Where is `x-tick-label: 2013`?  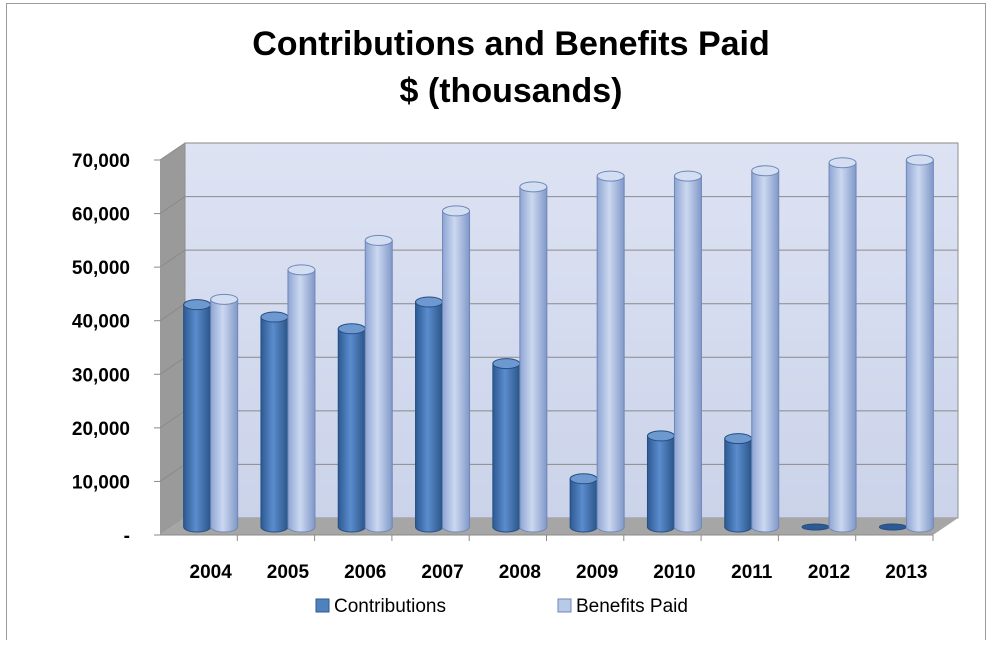
x-tick-label: 2013 is located at coordinates (906, 572).